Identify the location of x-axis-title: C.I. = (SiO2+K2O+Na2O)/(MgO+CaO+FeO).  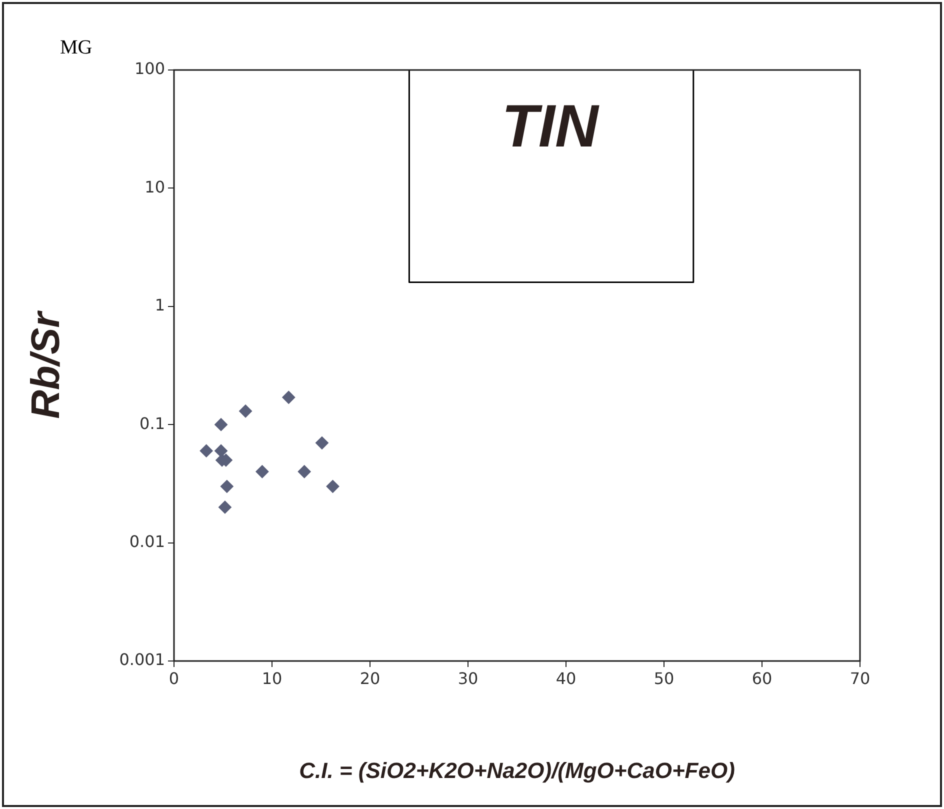
(517, 770).